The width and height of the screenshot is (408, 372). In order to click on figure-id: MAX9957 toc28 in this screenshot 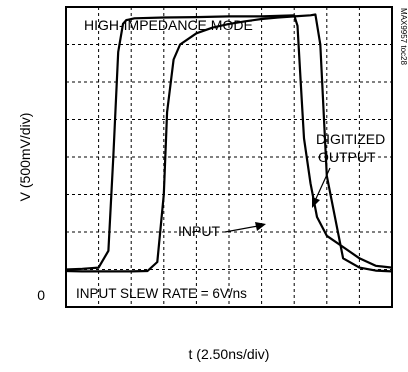, I will do `click(403, 36)`.